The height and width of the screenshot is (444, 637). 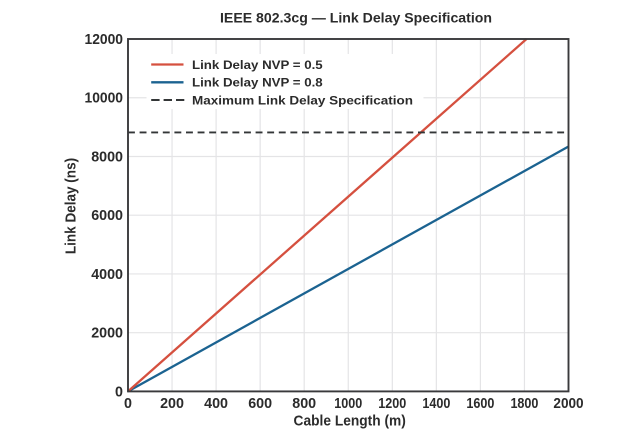 I want to click on svg-text:Maximum Link Delay Specificati: Maximum Link Delay Specification, so click(x=302, y=100).